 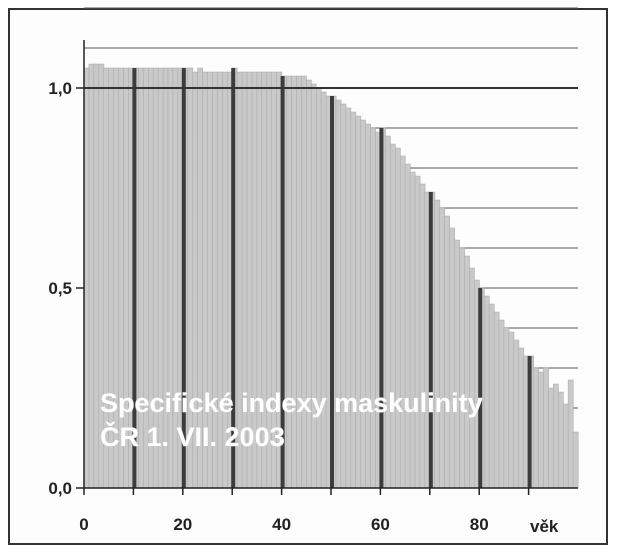 I want to click on y-tick-label: 0,0, so click(x=60, y=488).